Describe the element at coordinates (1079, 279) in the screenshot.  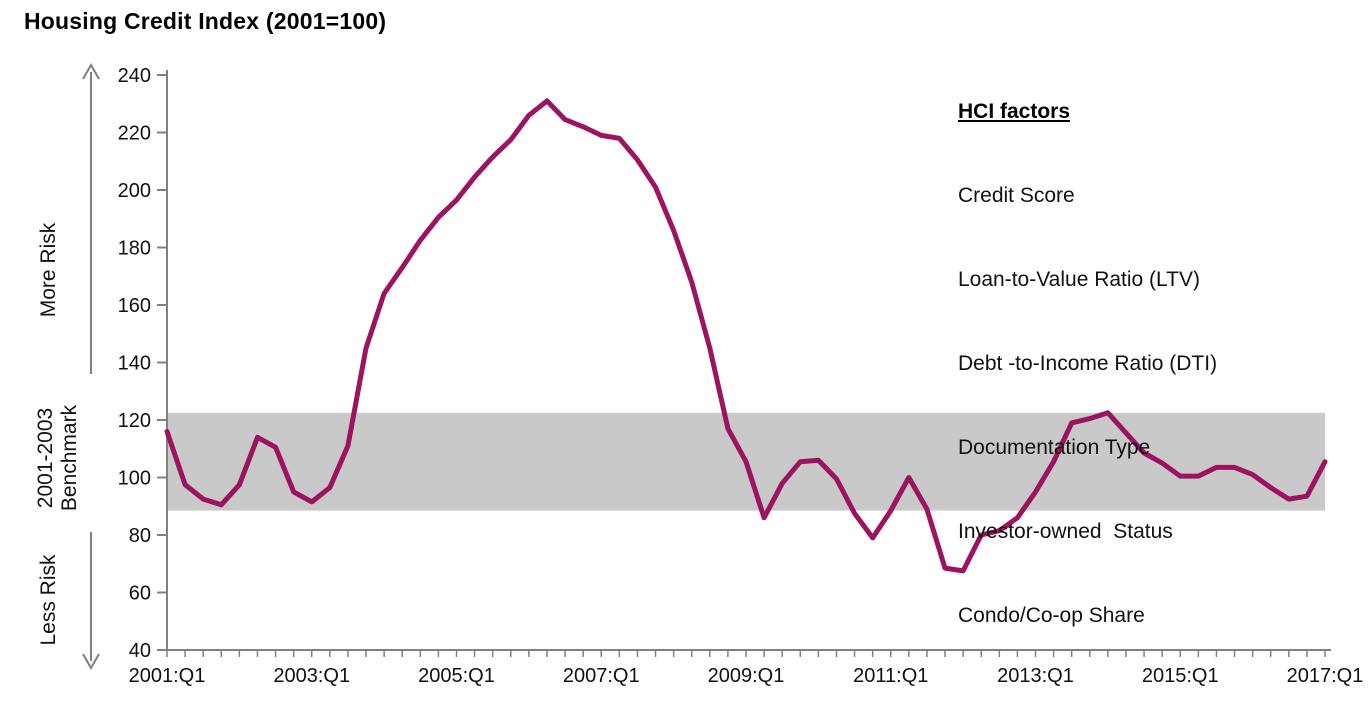
I see `legend-item: Loan-to-Value Ratio (LTV)` at that location.